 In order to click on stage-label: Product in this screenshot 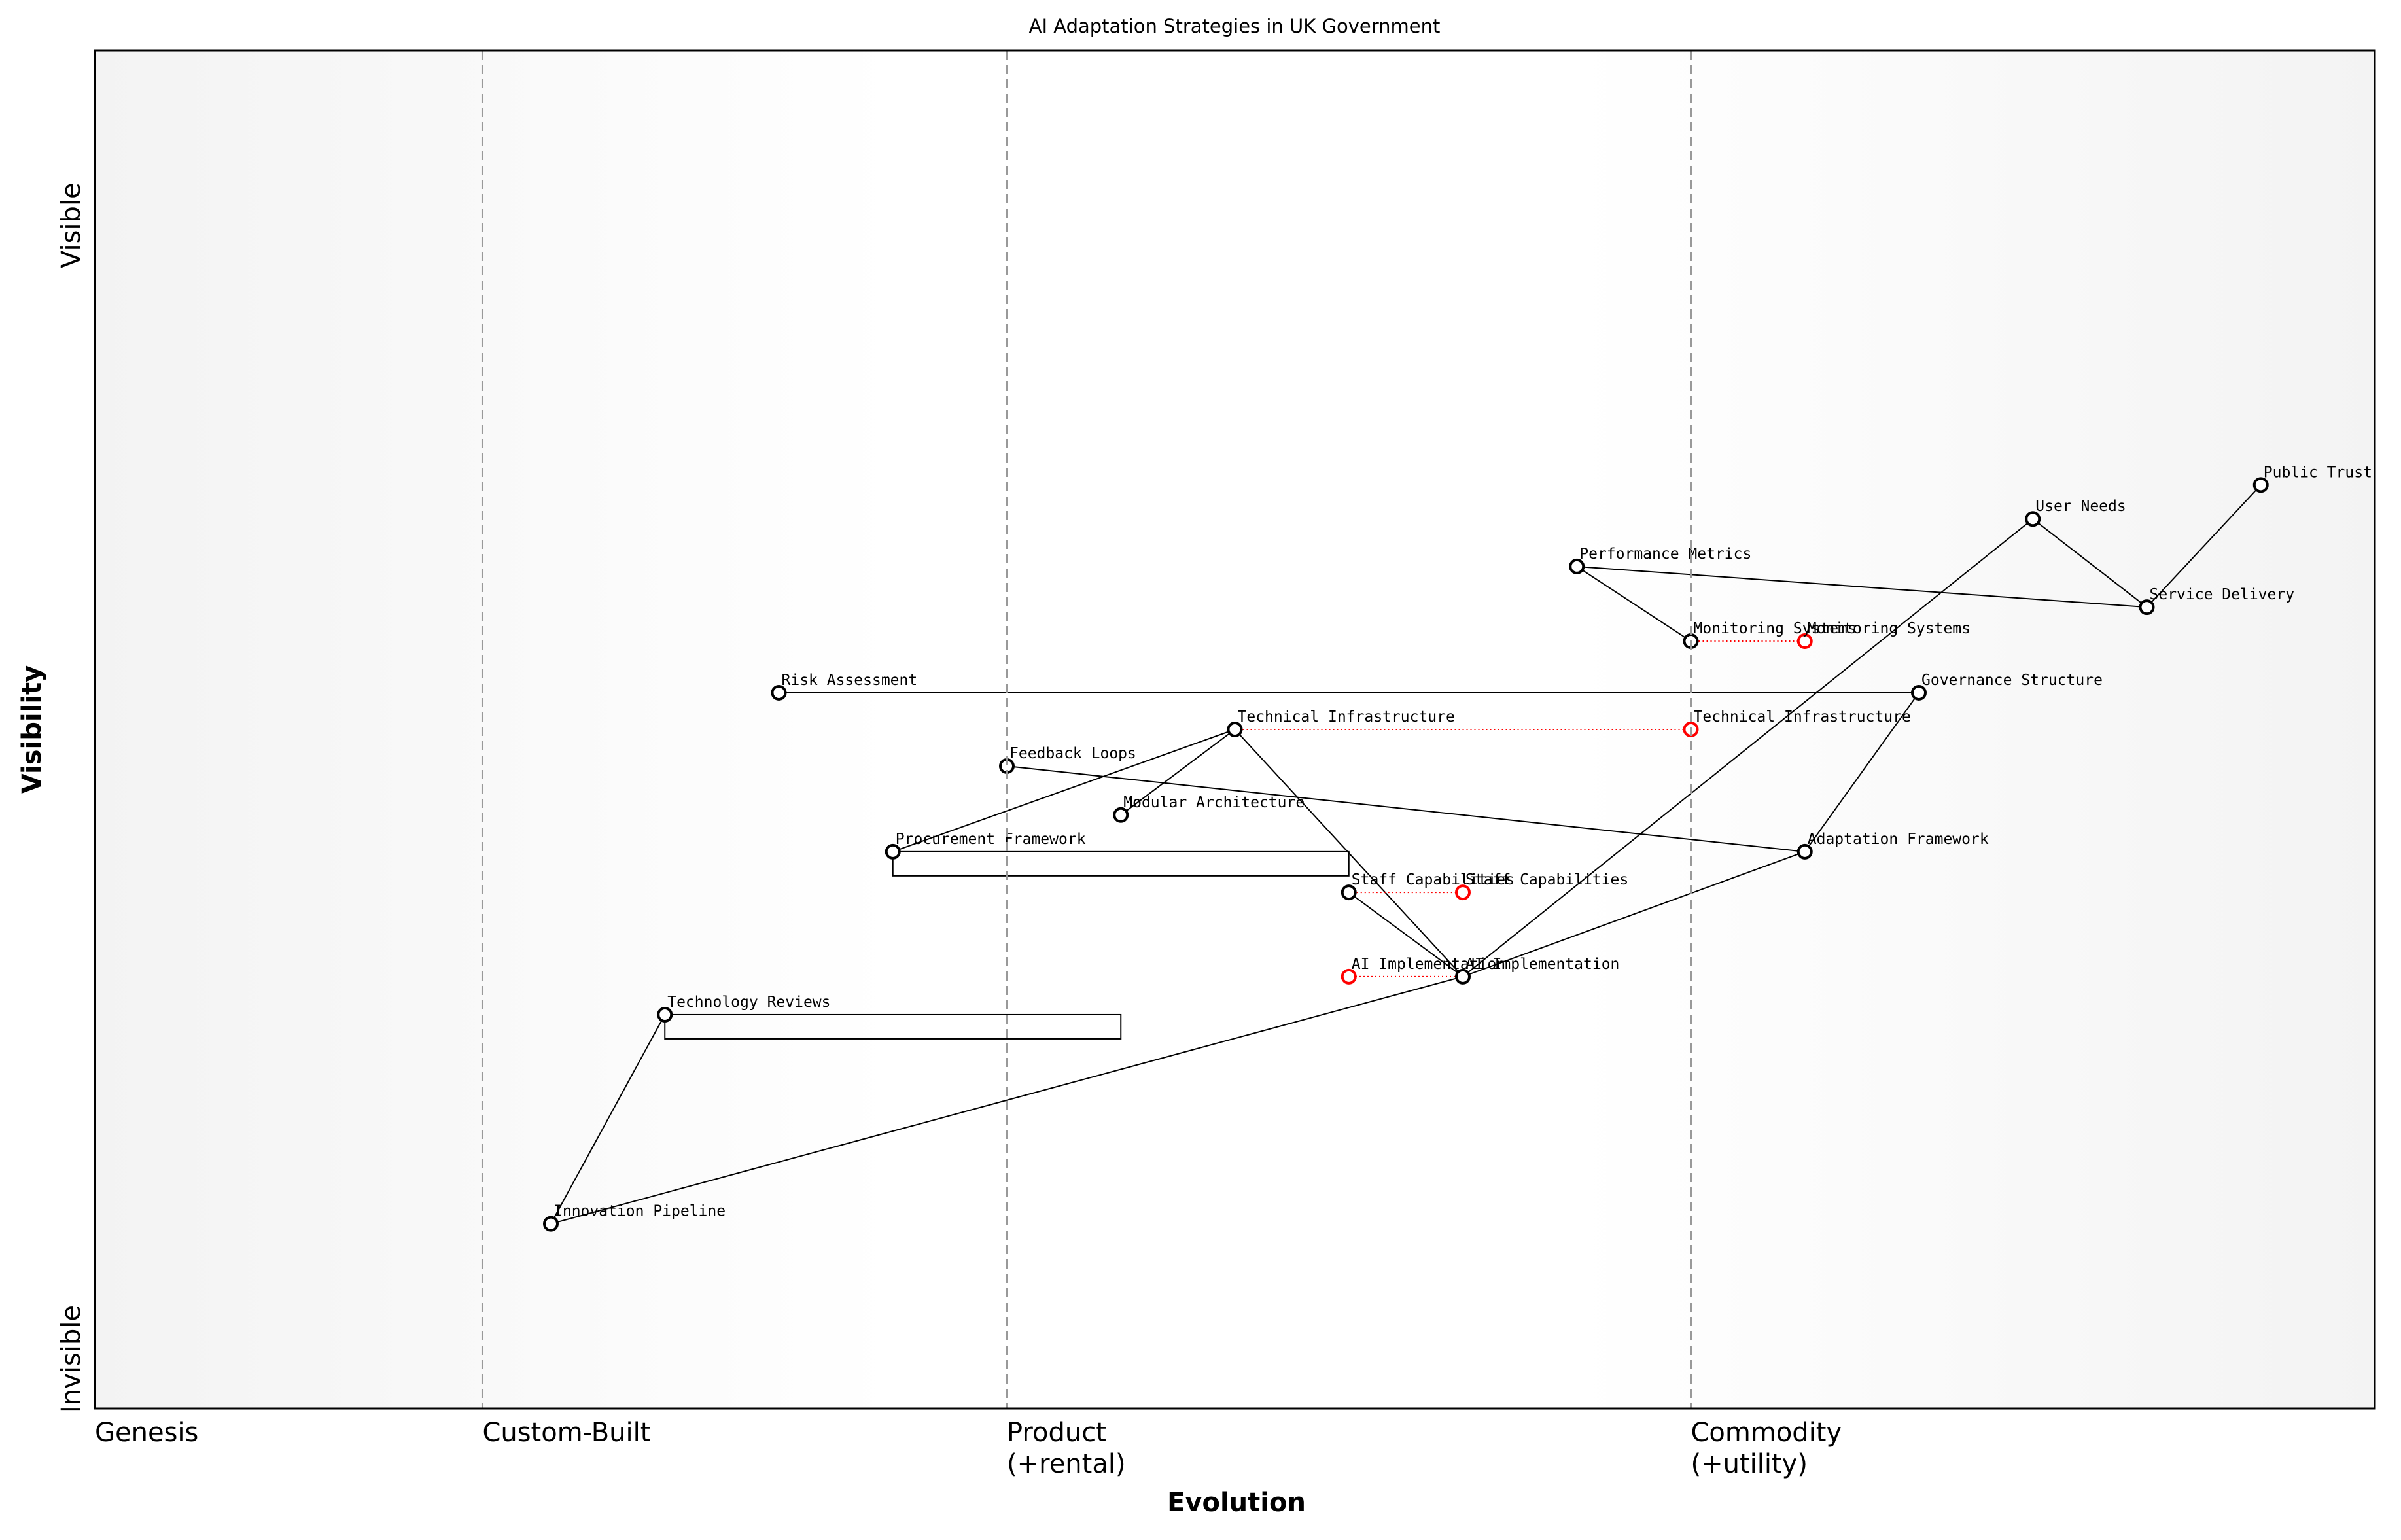, I will do `click(1056, 1433)`.